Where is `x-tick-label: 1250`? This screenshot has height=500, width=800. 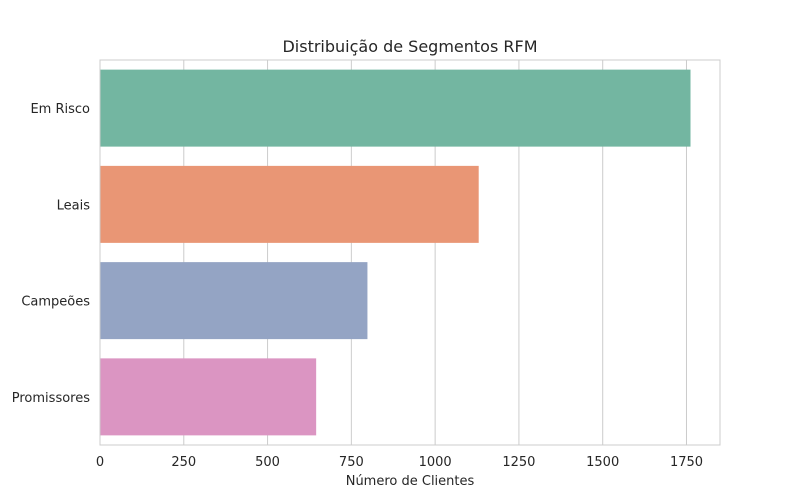
x-tick-label: 1250 is located at coordinates (518, 462).